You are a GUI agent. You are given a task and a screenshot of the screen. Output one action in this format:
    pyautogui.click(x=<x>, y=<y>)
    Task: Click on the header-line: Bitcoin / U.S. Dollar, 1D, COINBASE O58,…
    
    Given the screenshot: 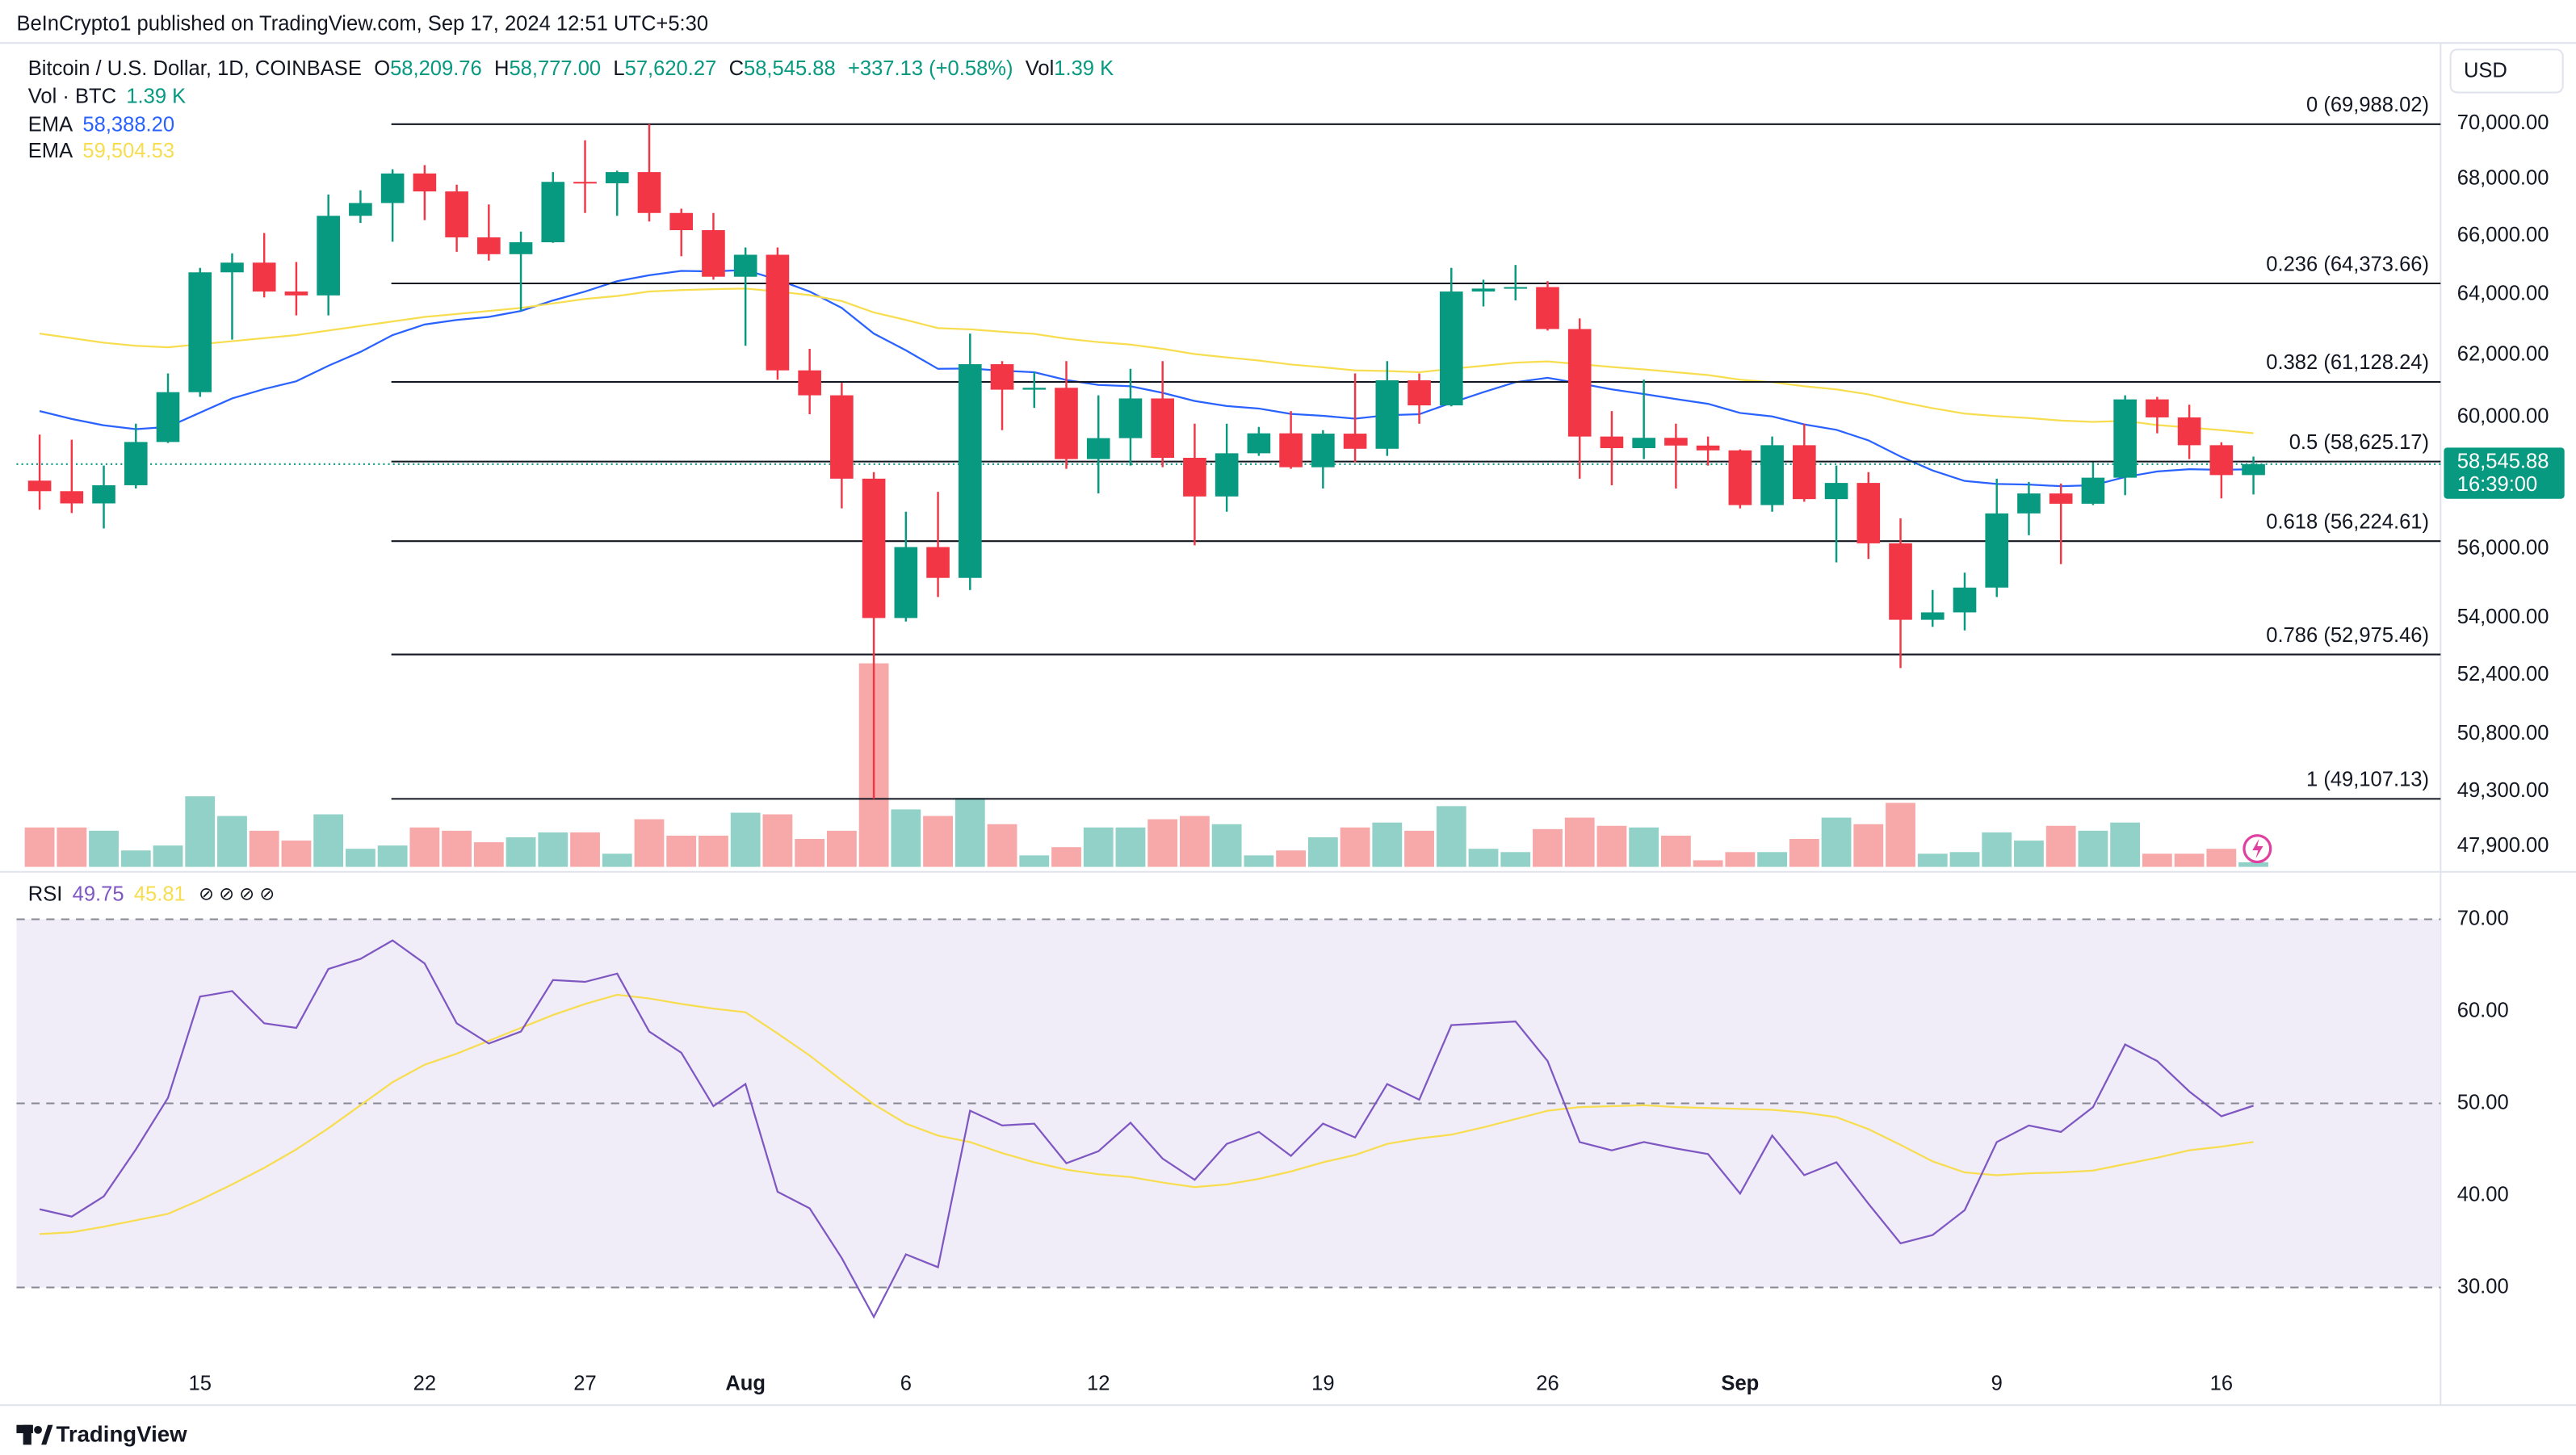 What is the action you would take?
    pyautogui.click(x=571, y=68)
    